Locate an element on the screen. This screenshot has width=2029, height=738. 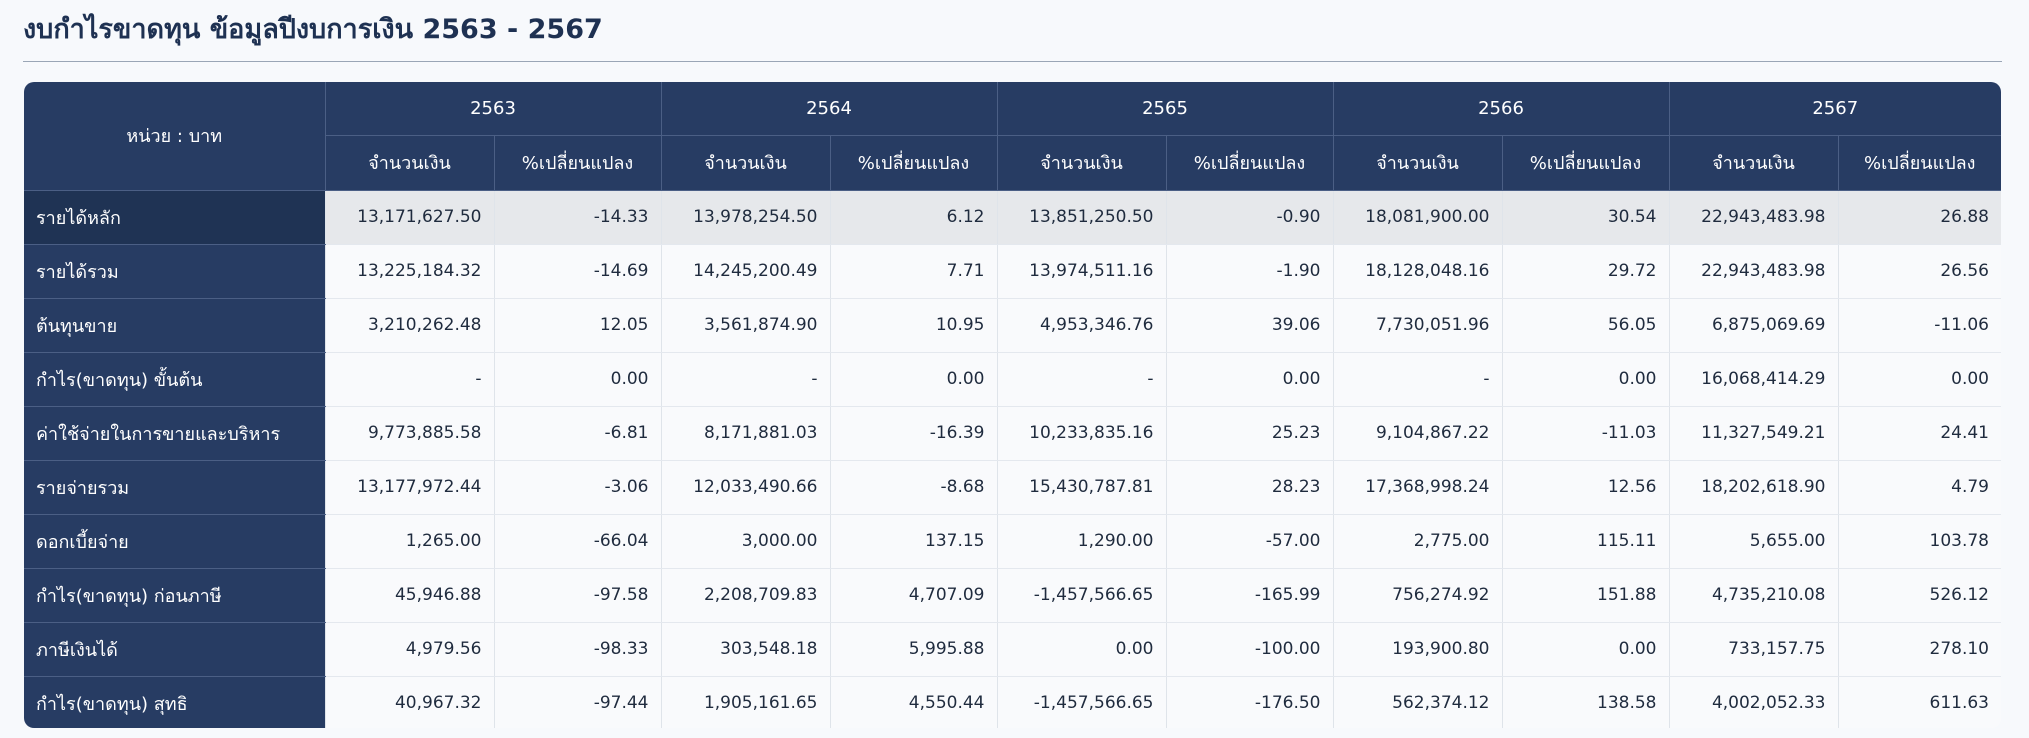
amount-cell: 1,905,161.65 is located at coordinates (745, 702).